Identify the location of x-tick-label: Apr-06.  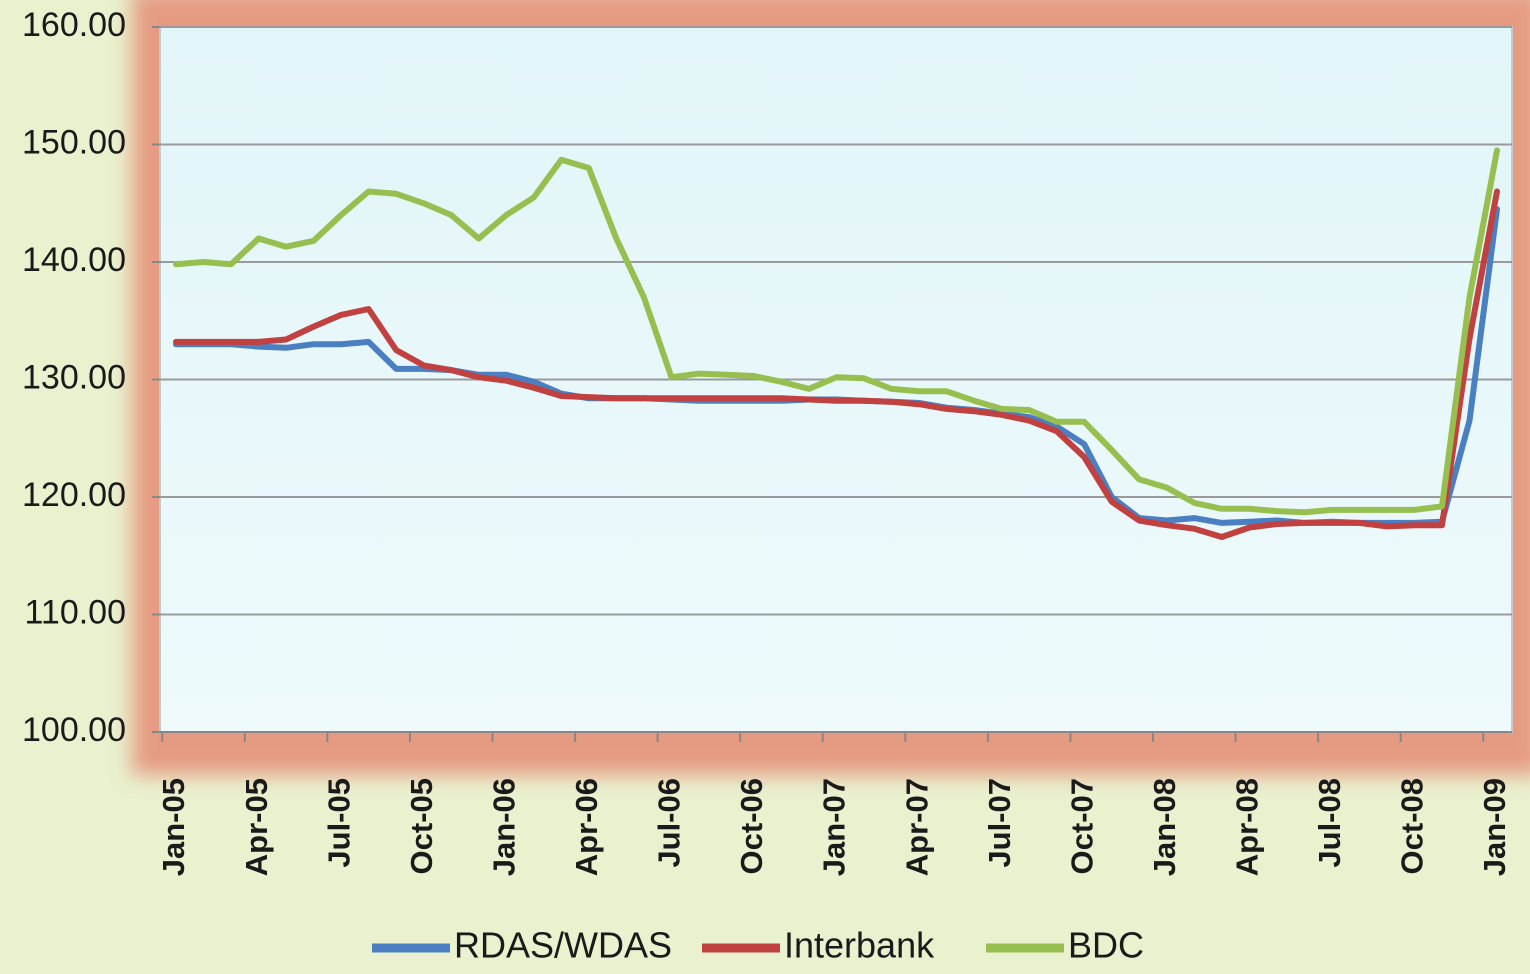
(586, 827).